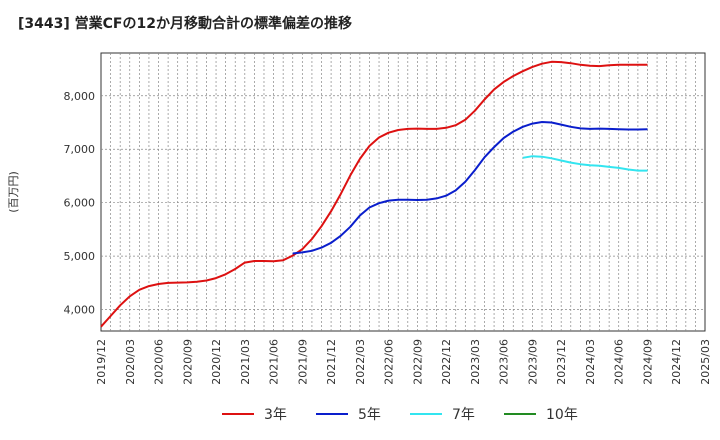 The width and height of the screenshot is (720, 440). I want to click on y-tick-label: 4,000, so click(80, 310).